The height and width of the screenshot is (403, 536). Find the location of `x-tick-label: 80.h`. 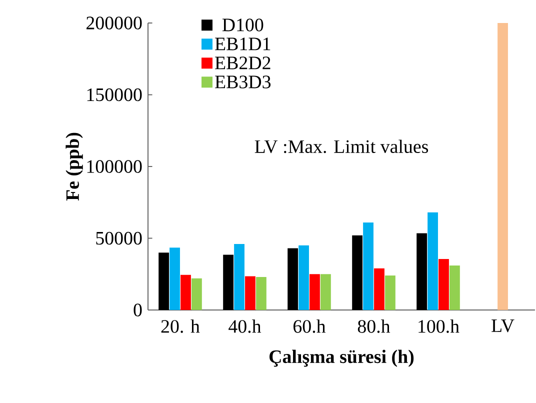

x-tick-label: 80.h is located at coordinates (374, 326).